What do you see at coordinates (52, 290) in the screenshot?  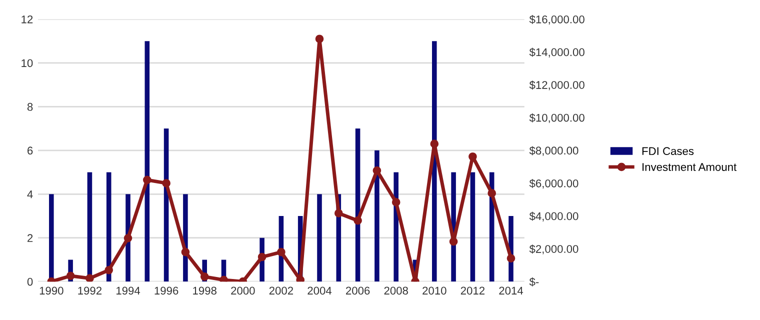 I see `x-tick-label: 1990` at bounding box center [52, 290].